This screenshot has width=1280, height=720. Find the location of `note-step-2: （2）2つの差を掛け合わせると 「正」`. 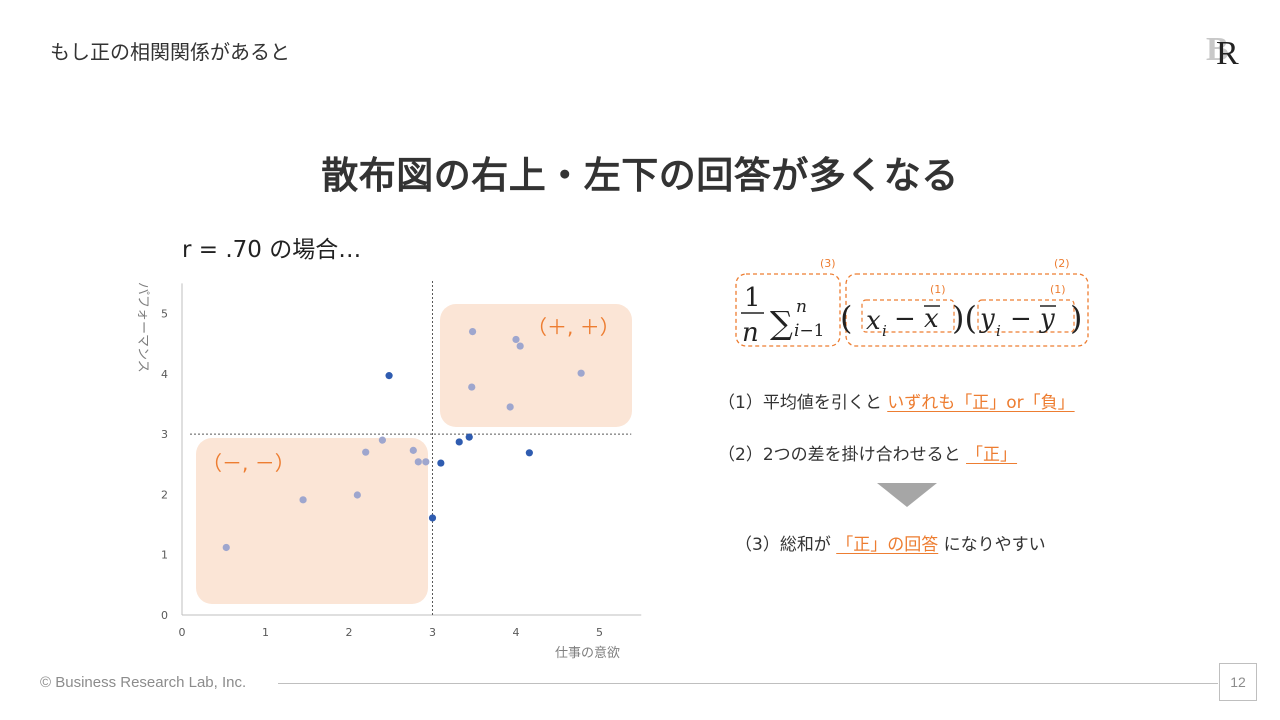

note-step-2: （2）2つの差を掛け合わせると 「正」 is located at coordinates (867, 452).